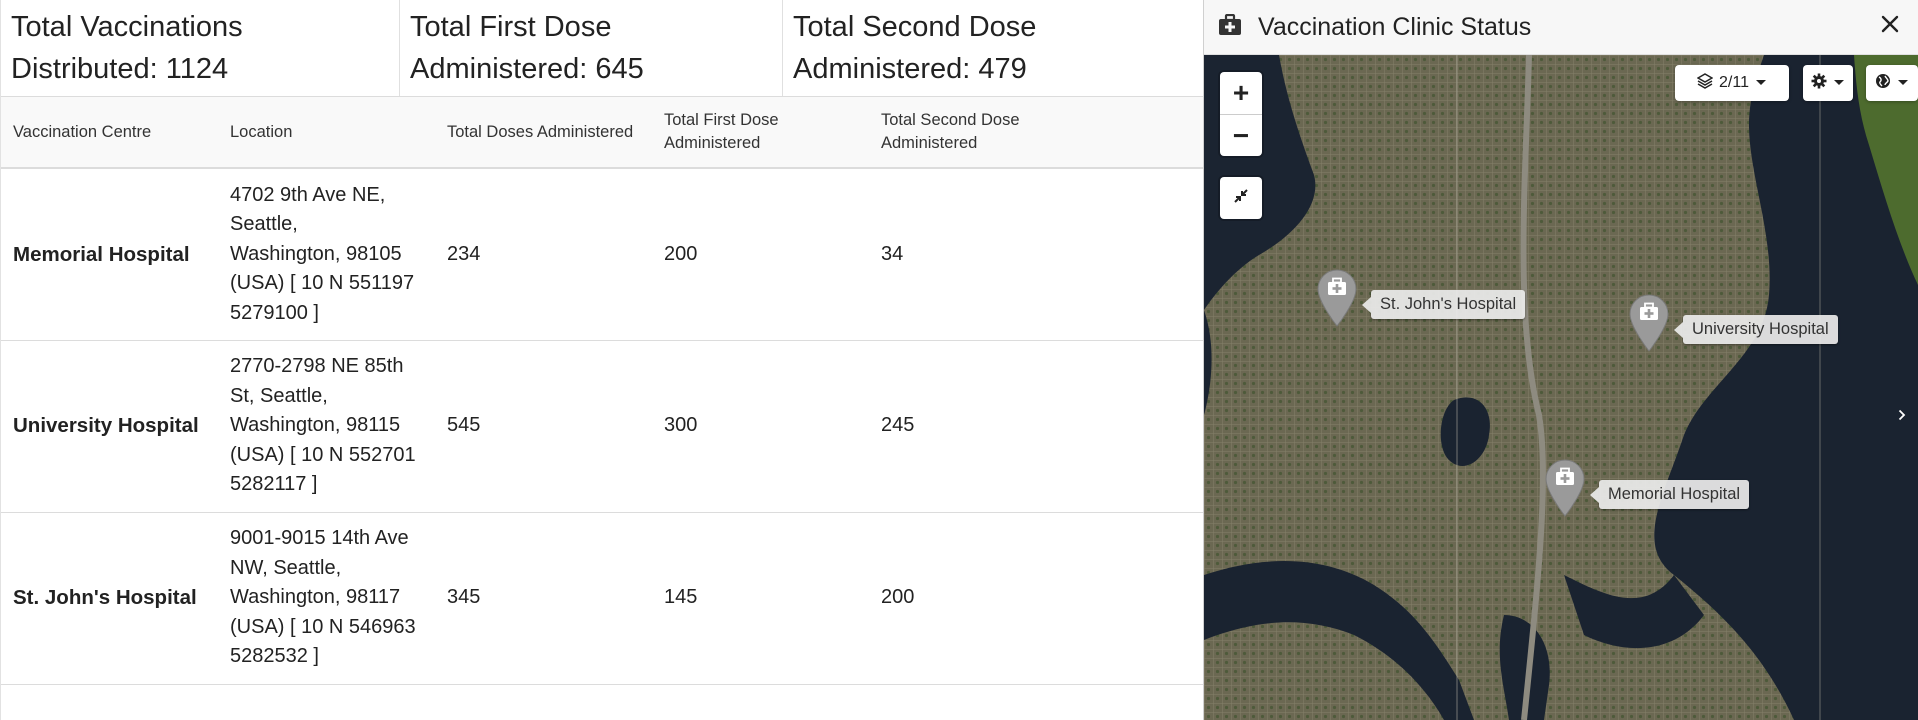 This screenshot has width=1918, height=720. What do you see at coordinates (681, 597) in the screenshot?
I see `cell-first-dose: 145` at bounding box center [681, 597].